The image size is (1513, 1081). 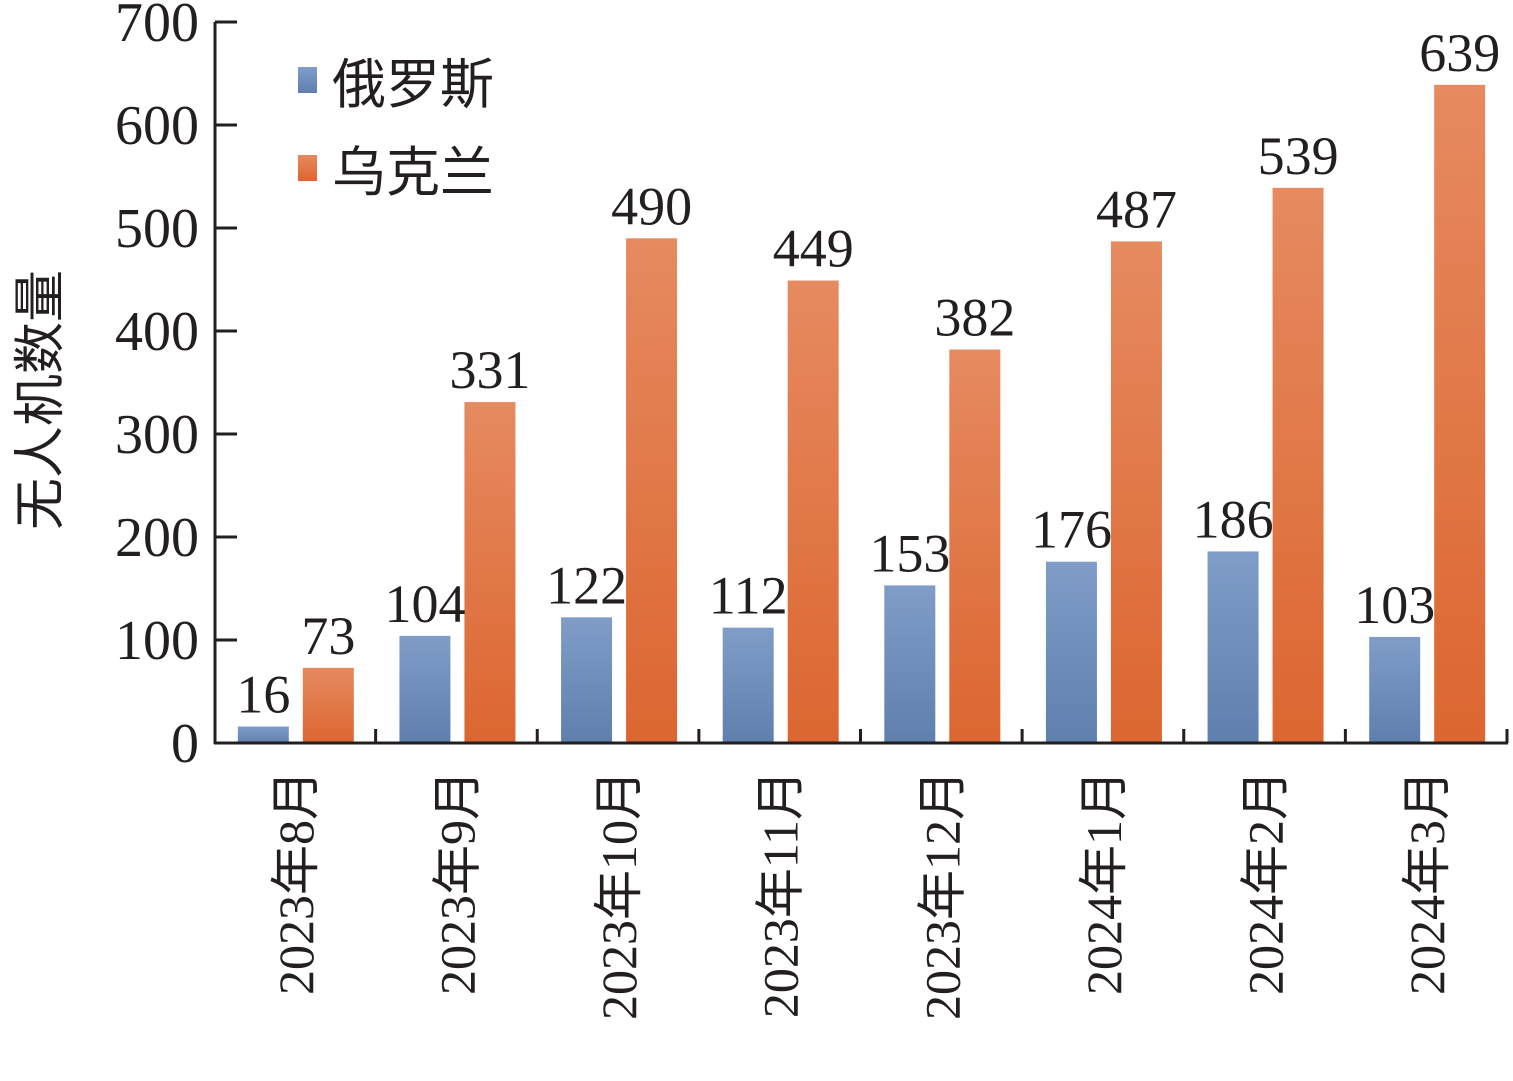 I want to click on x-tick-label-7: 2024年3月, so click(x=1427, y=882).